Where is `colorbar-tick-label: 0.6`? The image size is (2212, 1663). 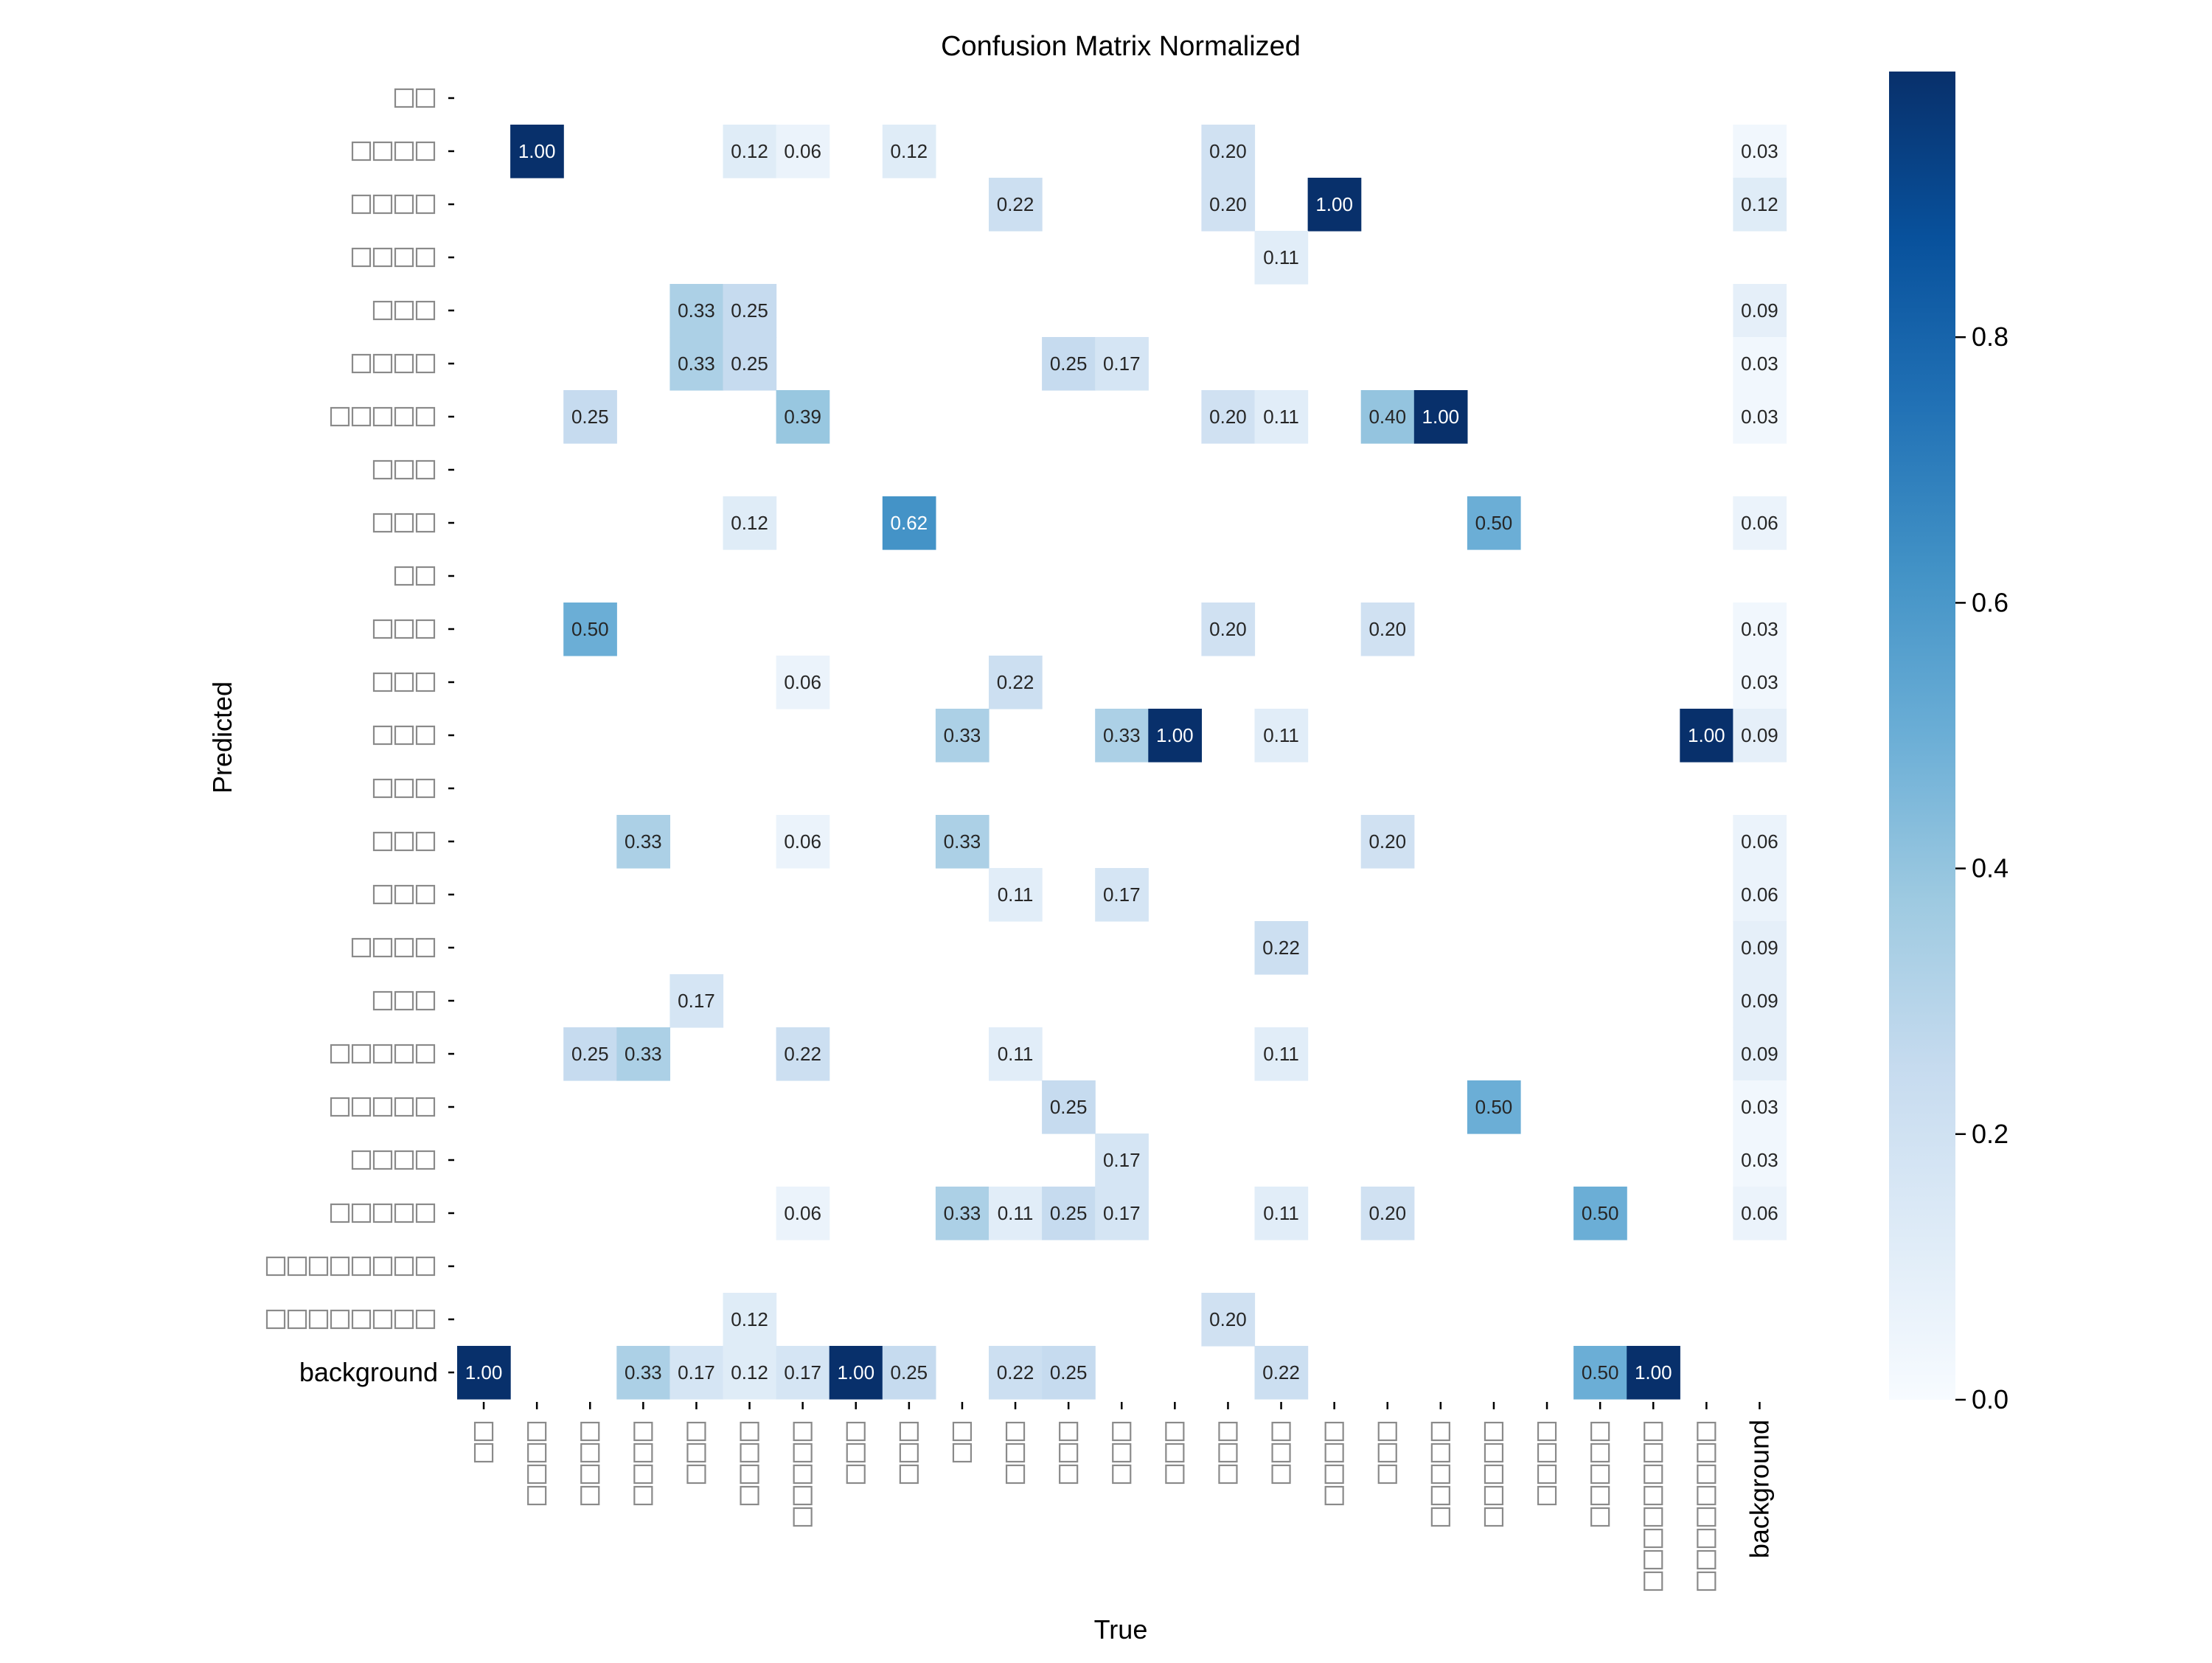
colorbar-tick-label: 0.6 is located at coordinates (1990, 602).